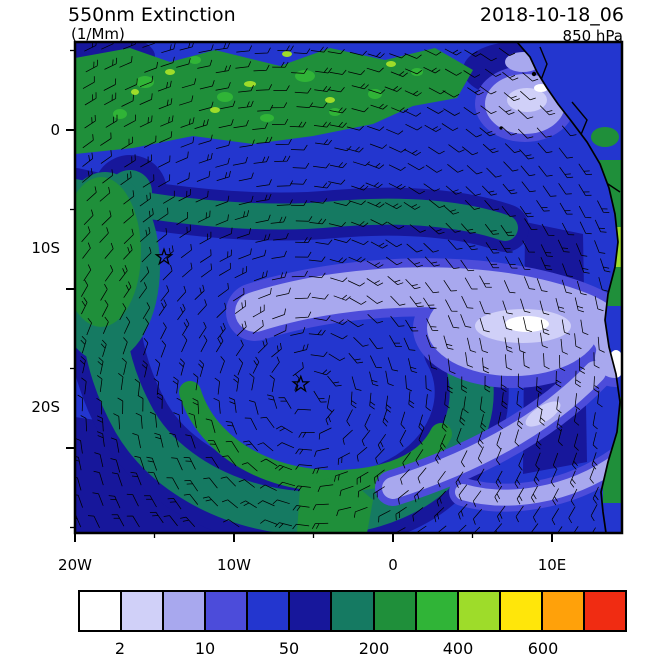 The height and width of the screenshot is (667, 650). I want to click on coastline, so click(568, 287).